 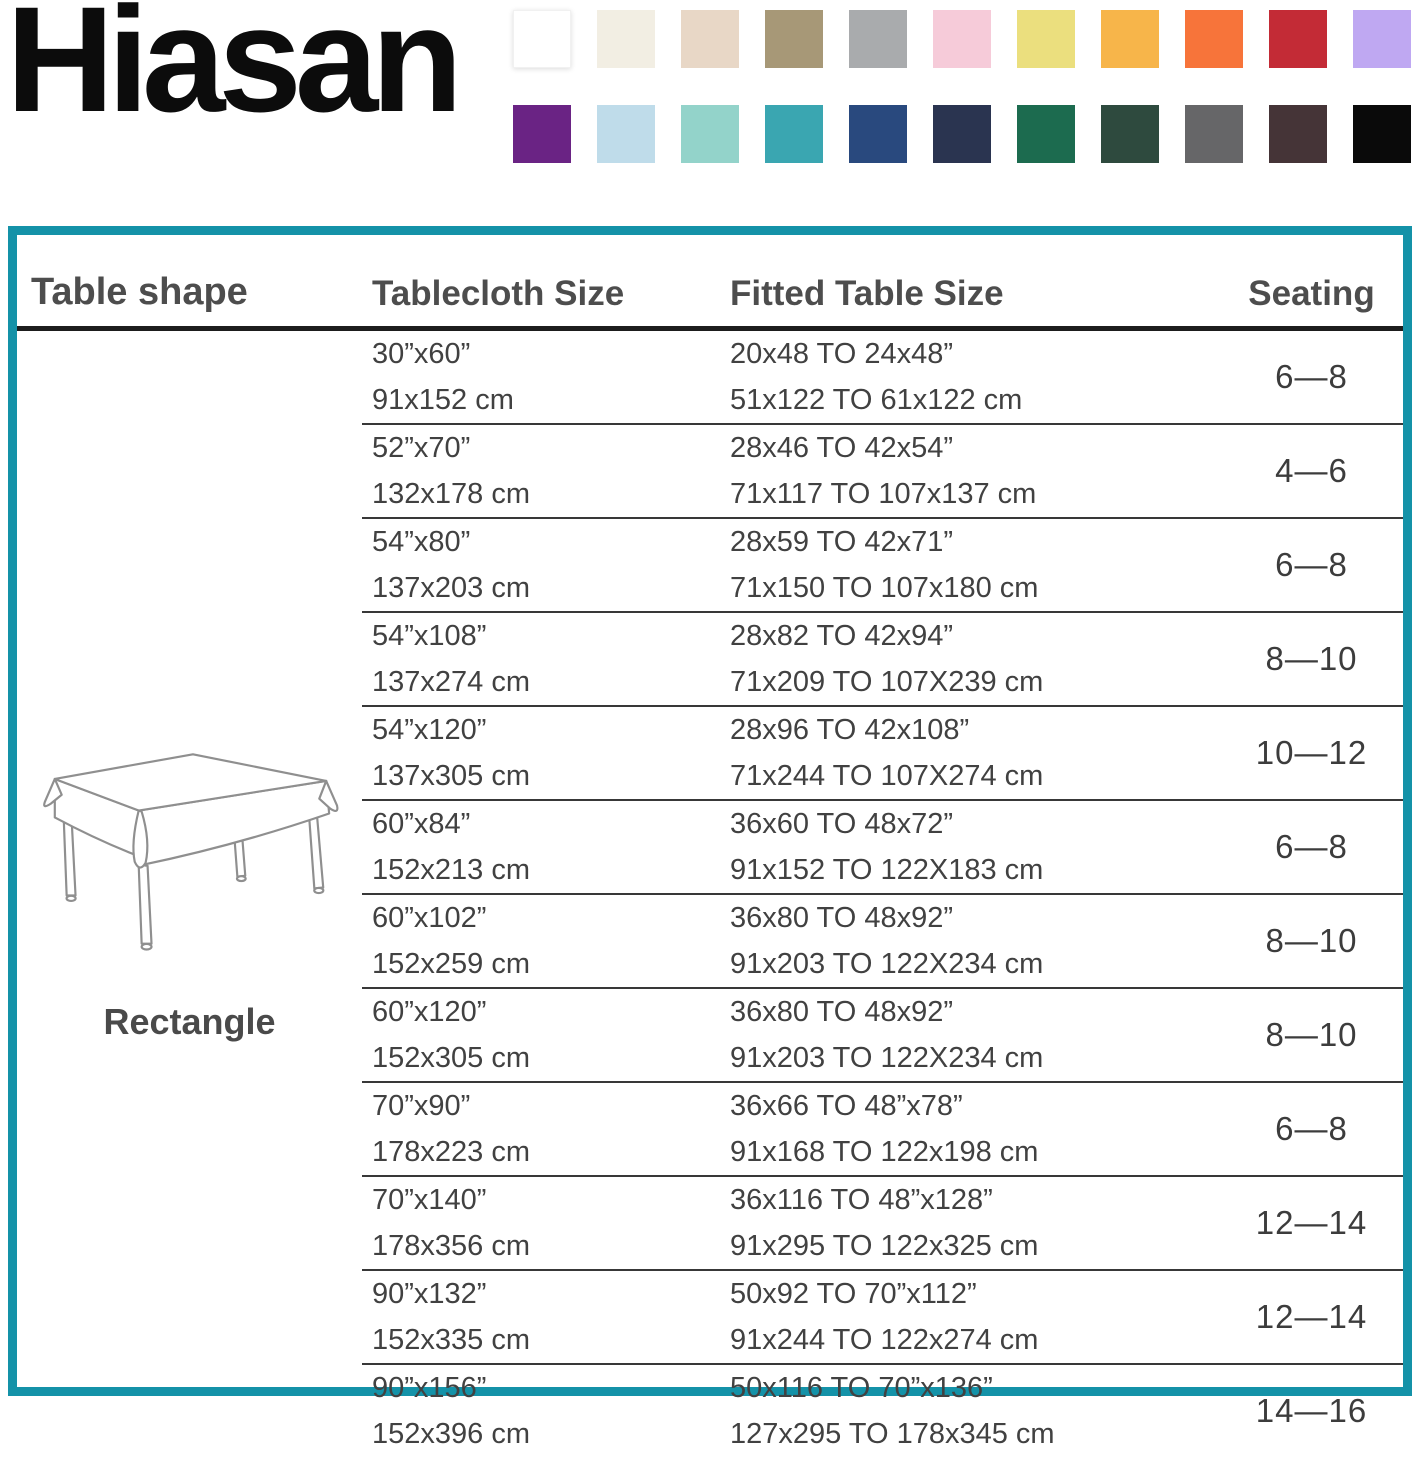 I want to click on seating-cell: 10—12, so click(x=1311, y=752).